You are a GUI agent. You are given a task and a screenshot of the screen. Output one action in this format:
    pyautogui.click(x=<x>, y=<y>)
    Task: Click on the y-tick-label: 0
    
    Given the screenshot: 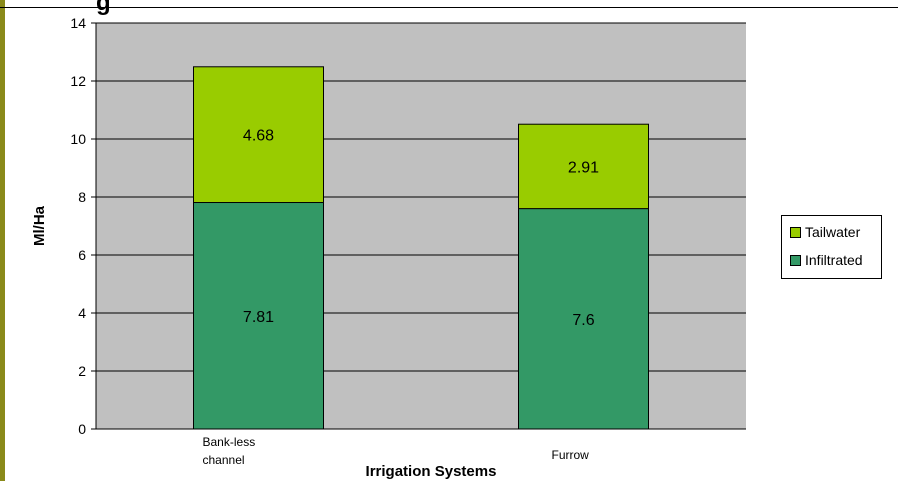 What is the action you would take?
    pyautogui.click(x=82, y=429)
    